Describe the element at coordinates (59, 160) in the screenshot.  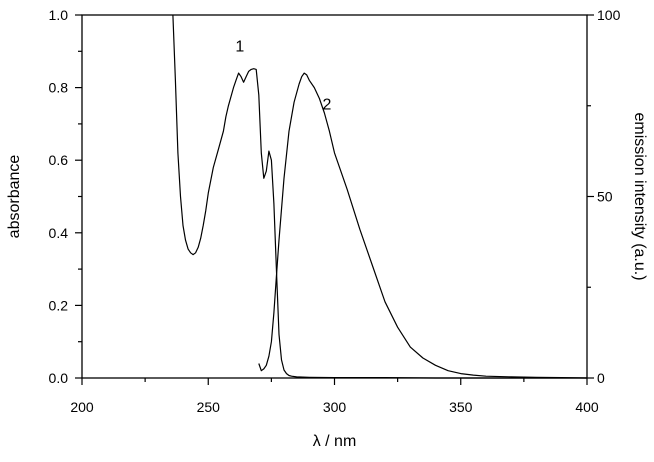
I see `y-tick-label: 0.6` at that location.